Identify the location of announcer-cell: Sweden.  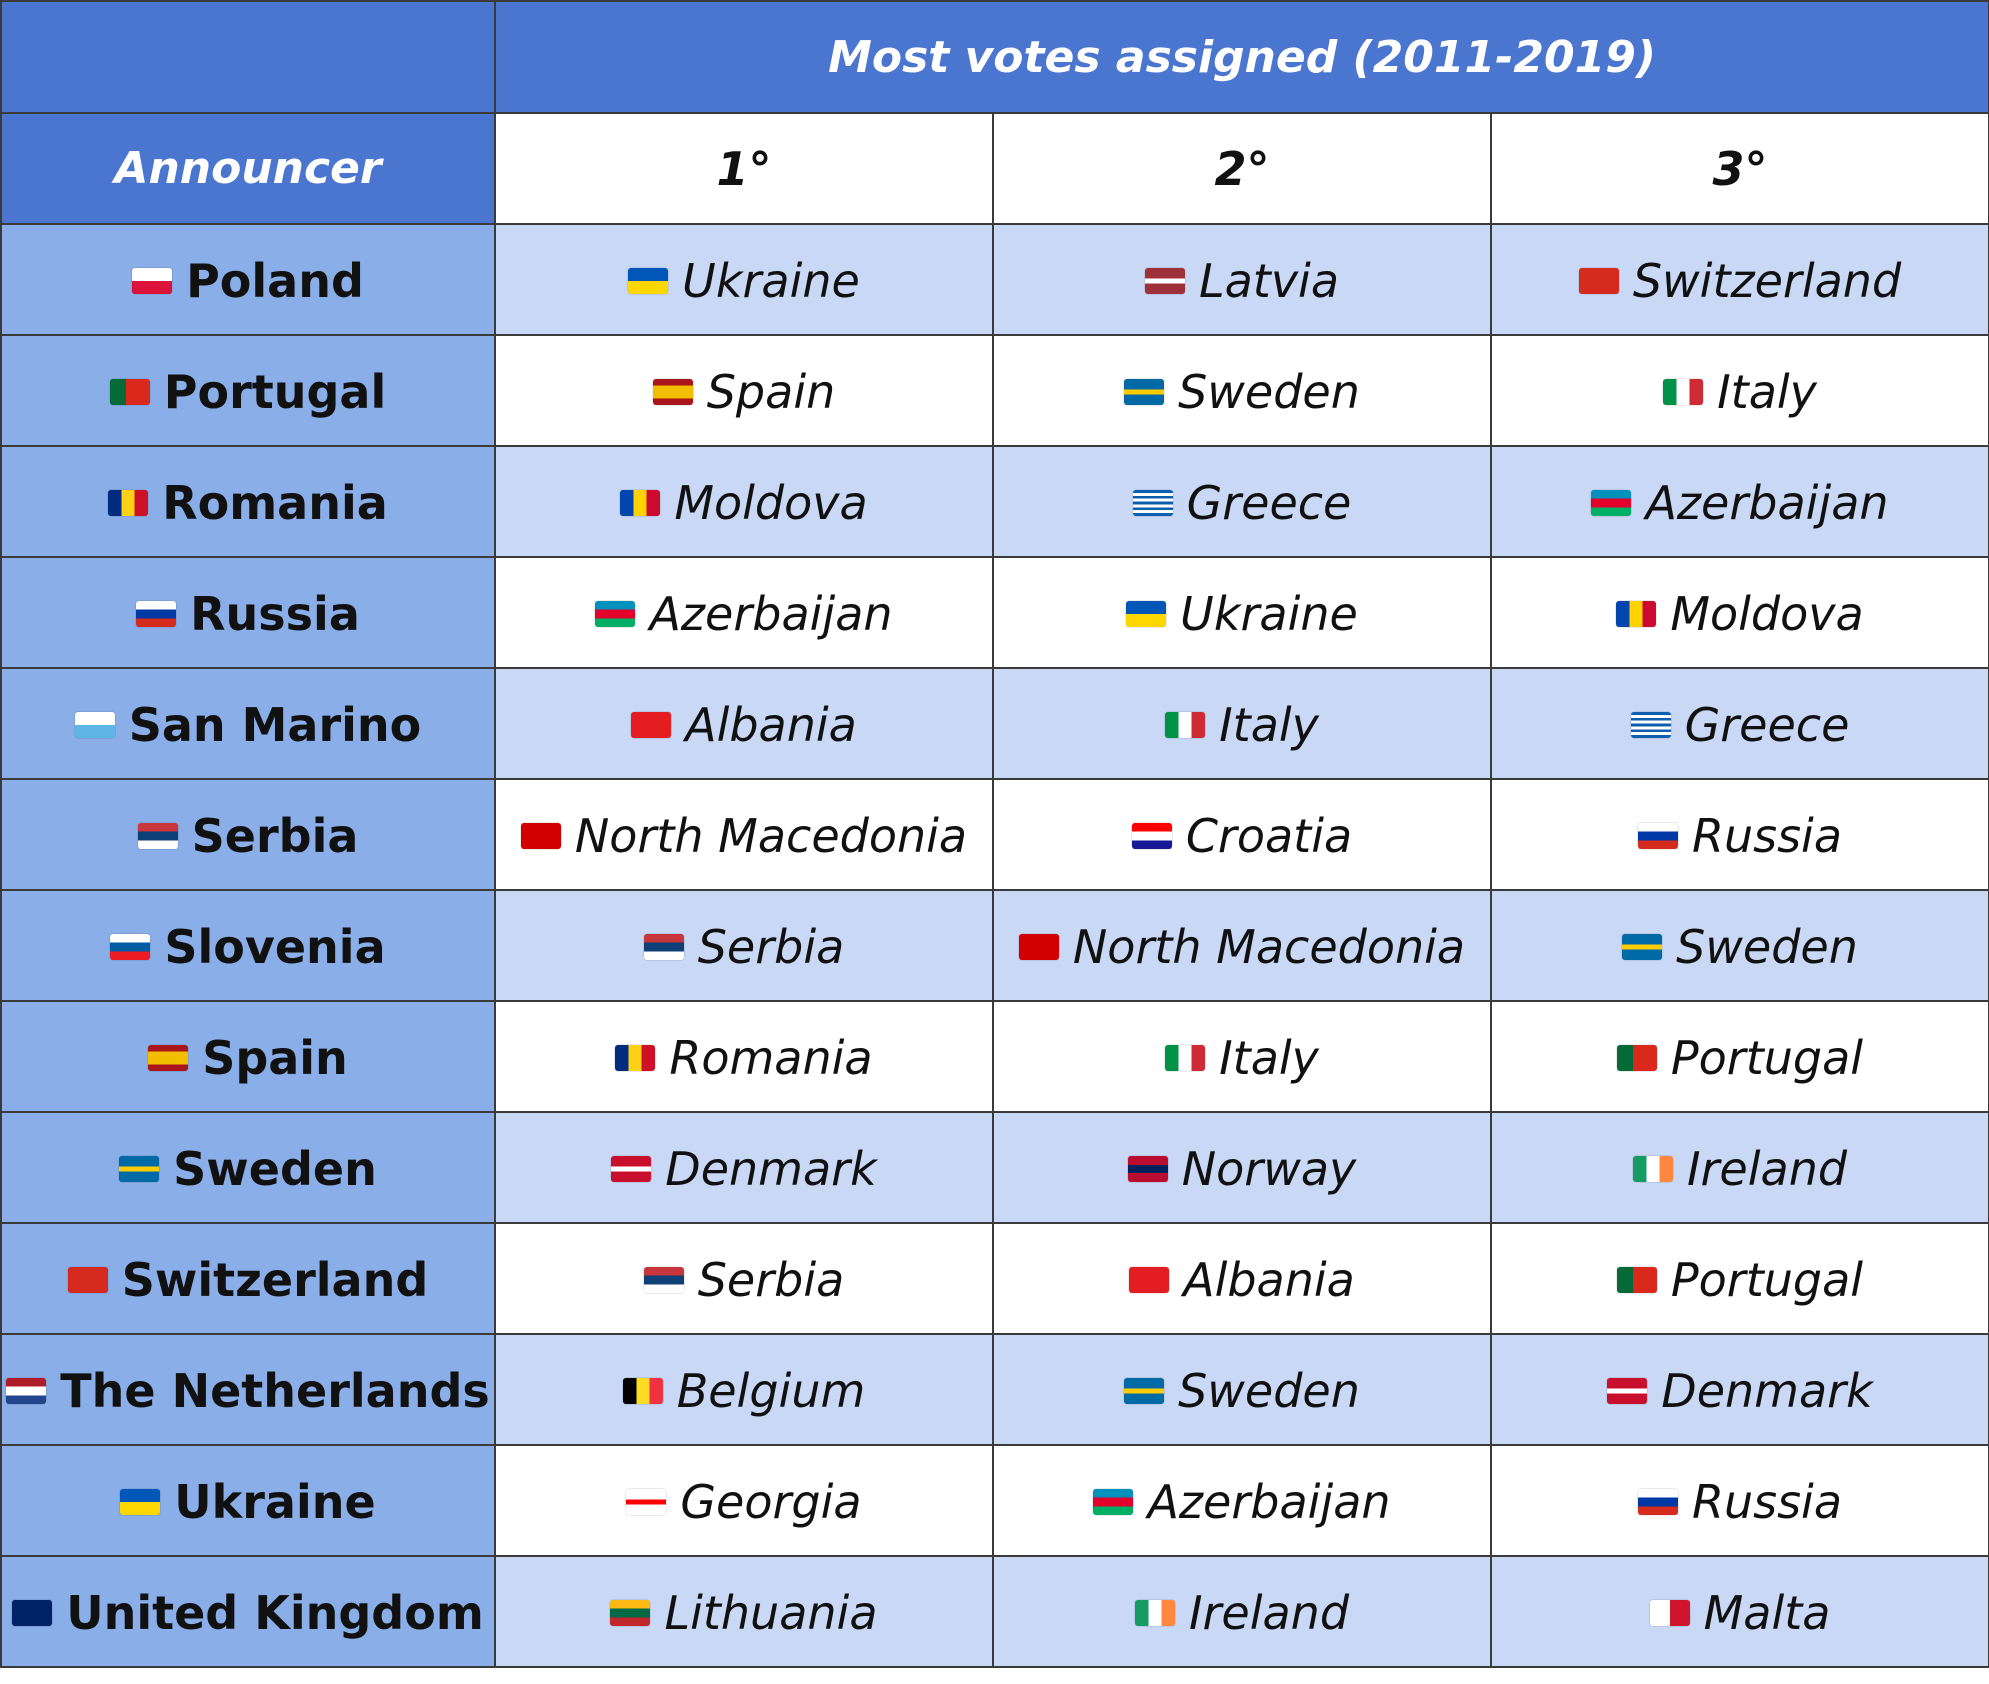
(248, 1167).